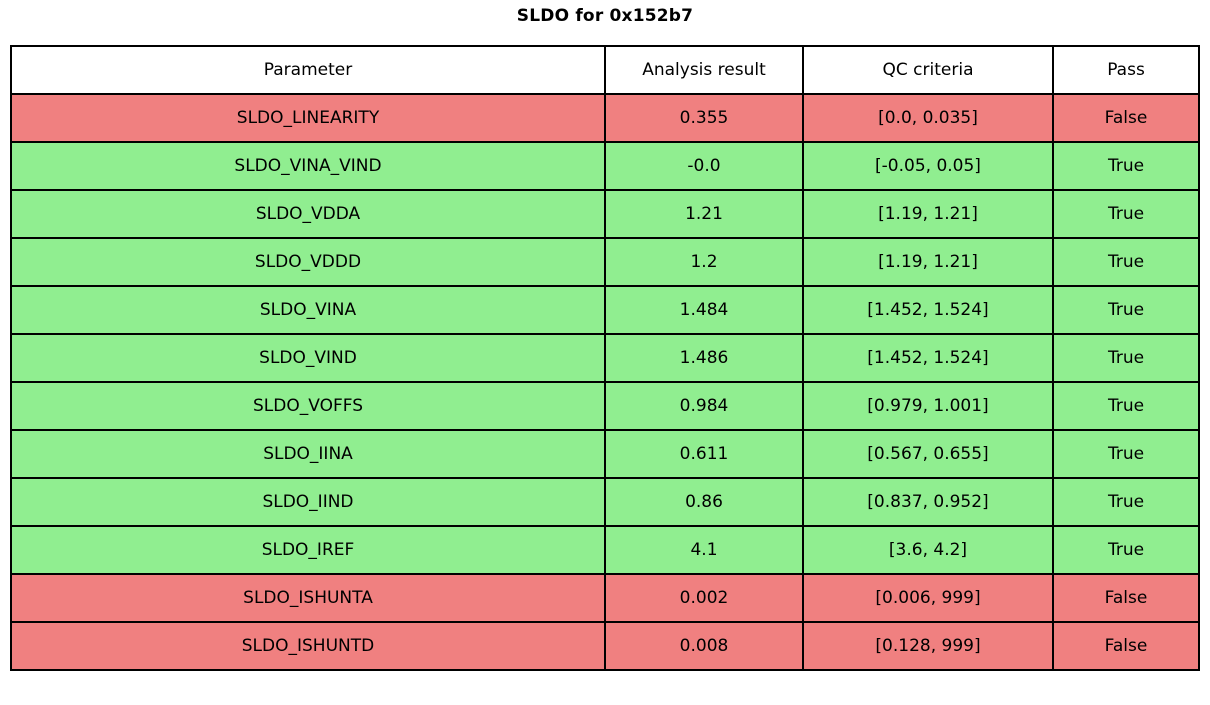 The height and width of the screenshot is (705, 1210). Describe the element at coordinates (704, 502) in the screenshot. I see `result-cell: 0.86` at that location.